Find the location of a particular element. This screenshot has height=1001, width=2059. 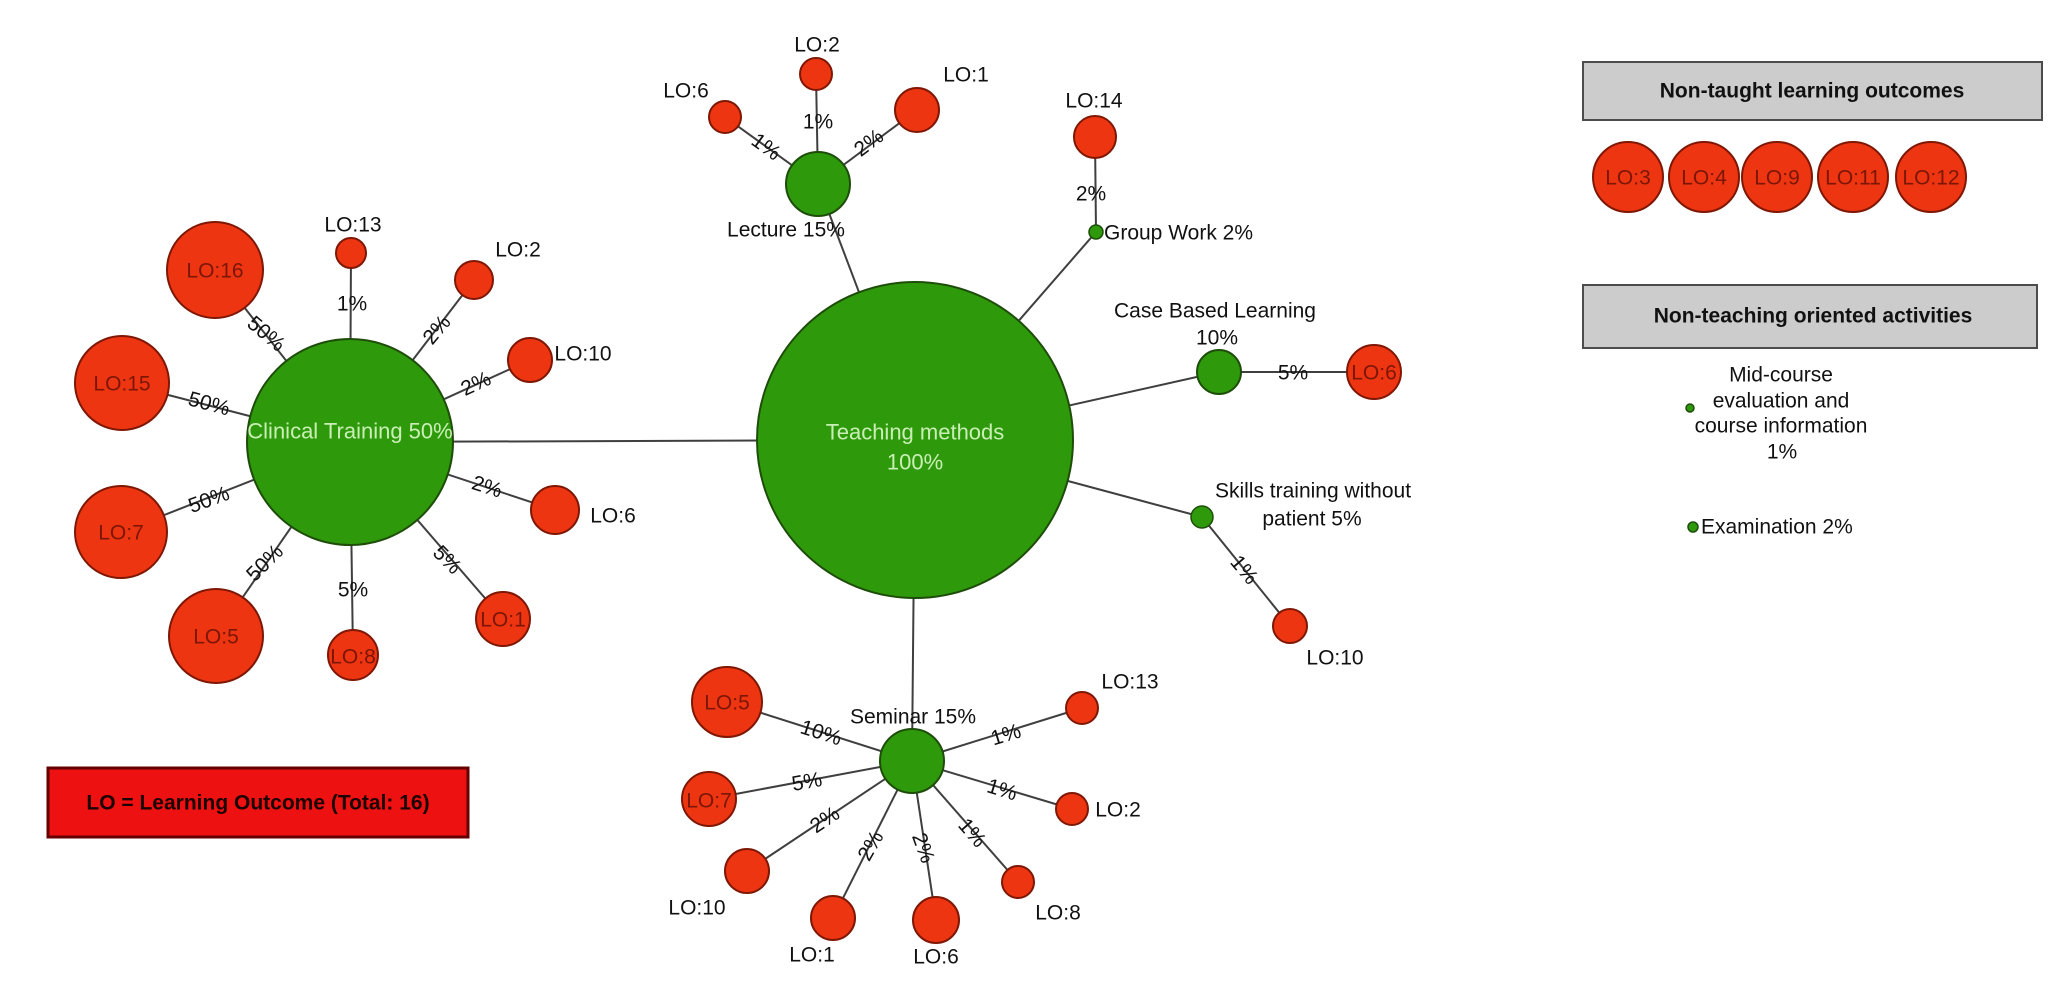

non-taught-header-box is located at coordinates (1812, 91).